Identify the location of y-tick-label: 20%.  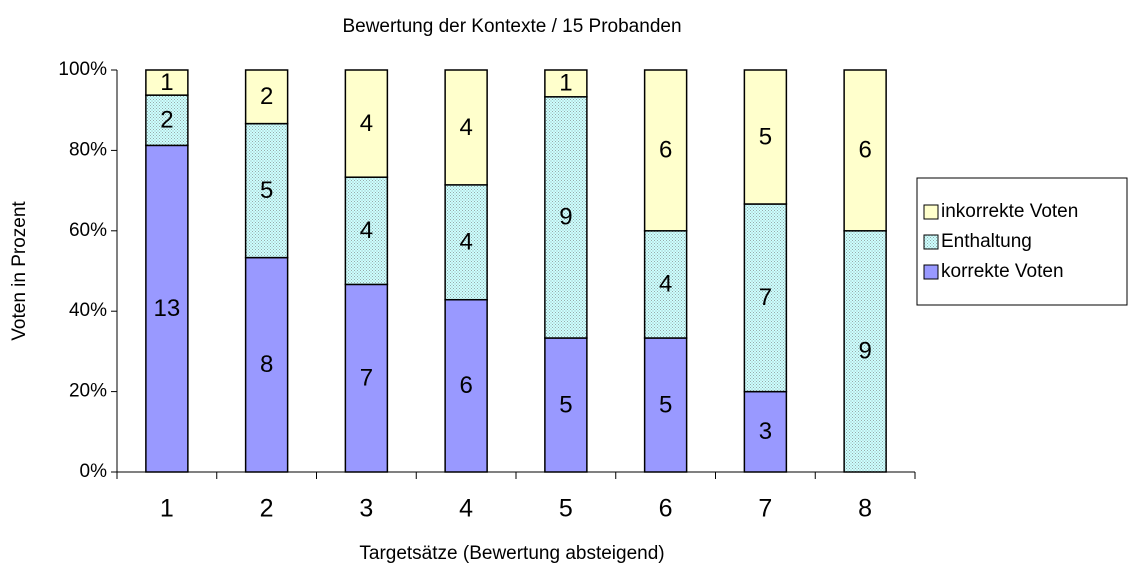
(88, 391).